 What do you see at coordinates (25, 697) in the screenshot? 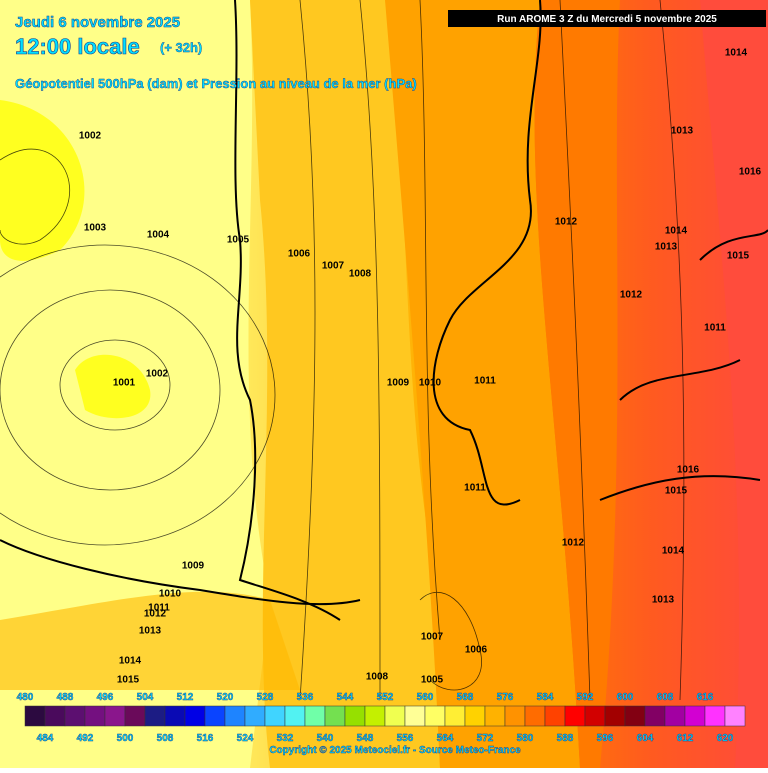
I see `legend-label-top: 480` at bounding box center [25, 697].